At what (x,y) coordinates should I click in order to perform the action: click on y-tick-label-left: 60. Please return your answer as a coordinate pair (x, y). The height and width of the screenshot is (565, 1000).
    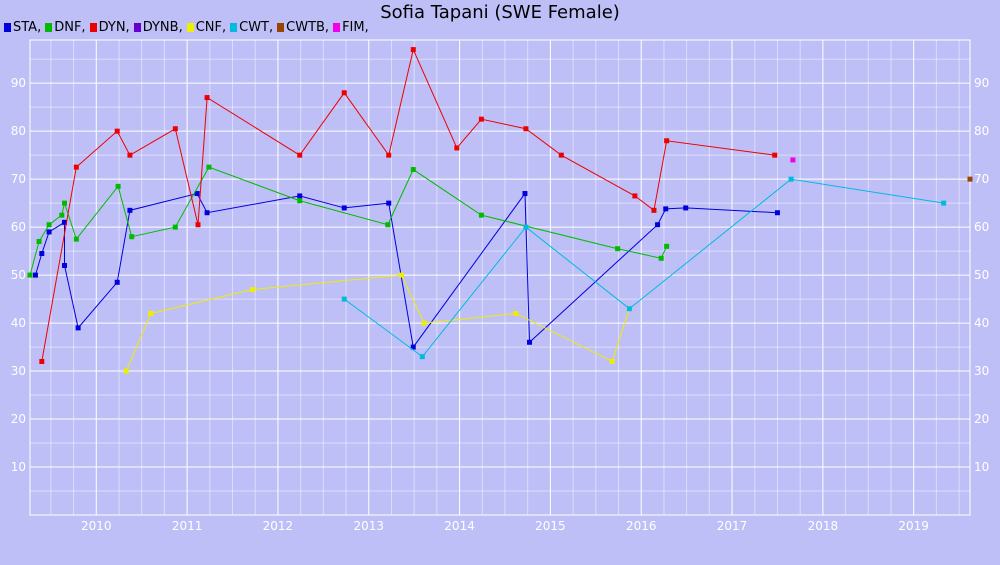
    Looking at the image, I should click on (18, 227).